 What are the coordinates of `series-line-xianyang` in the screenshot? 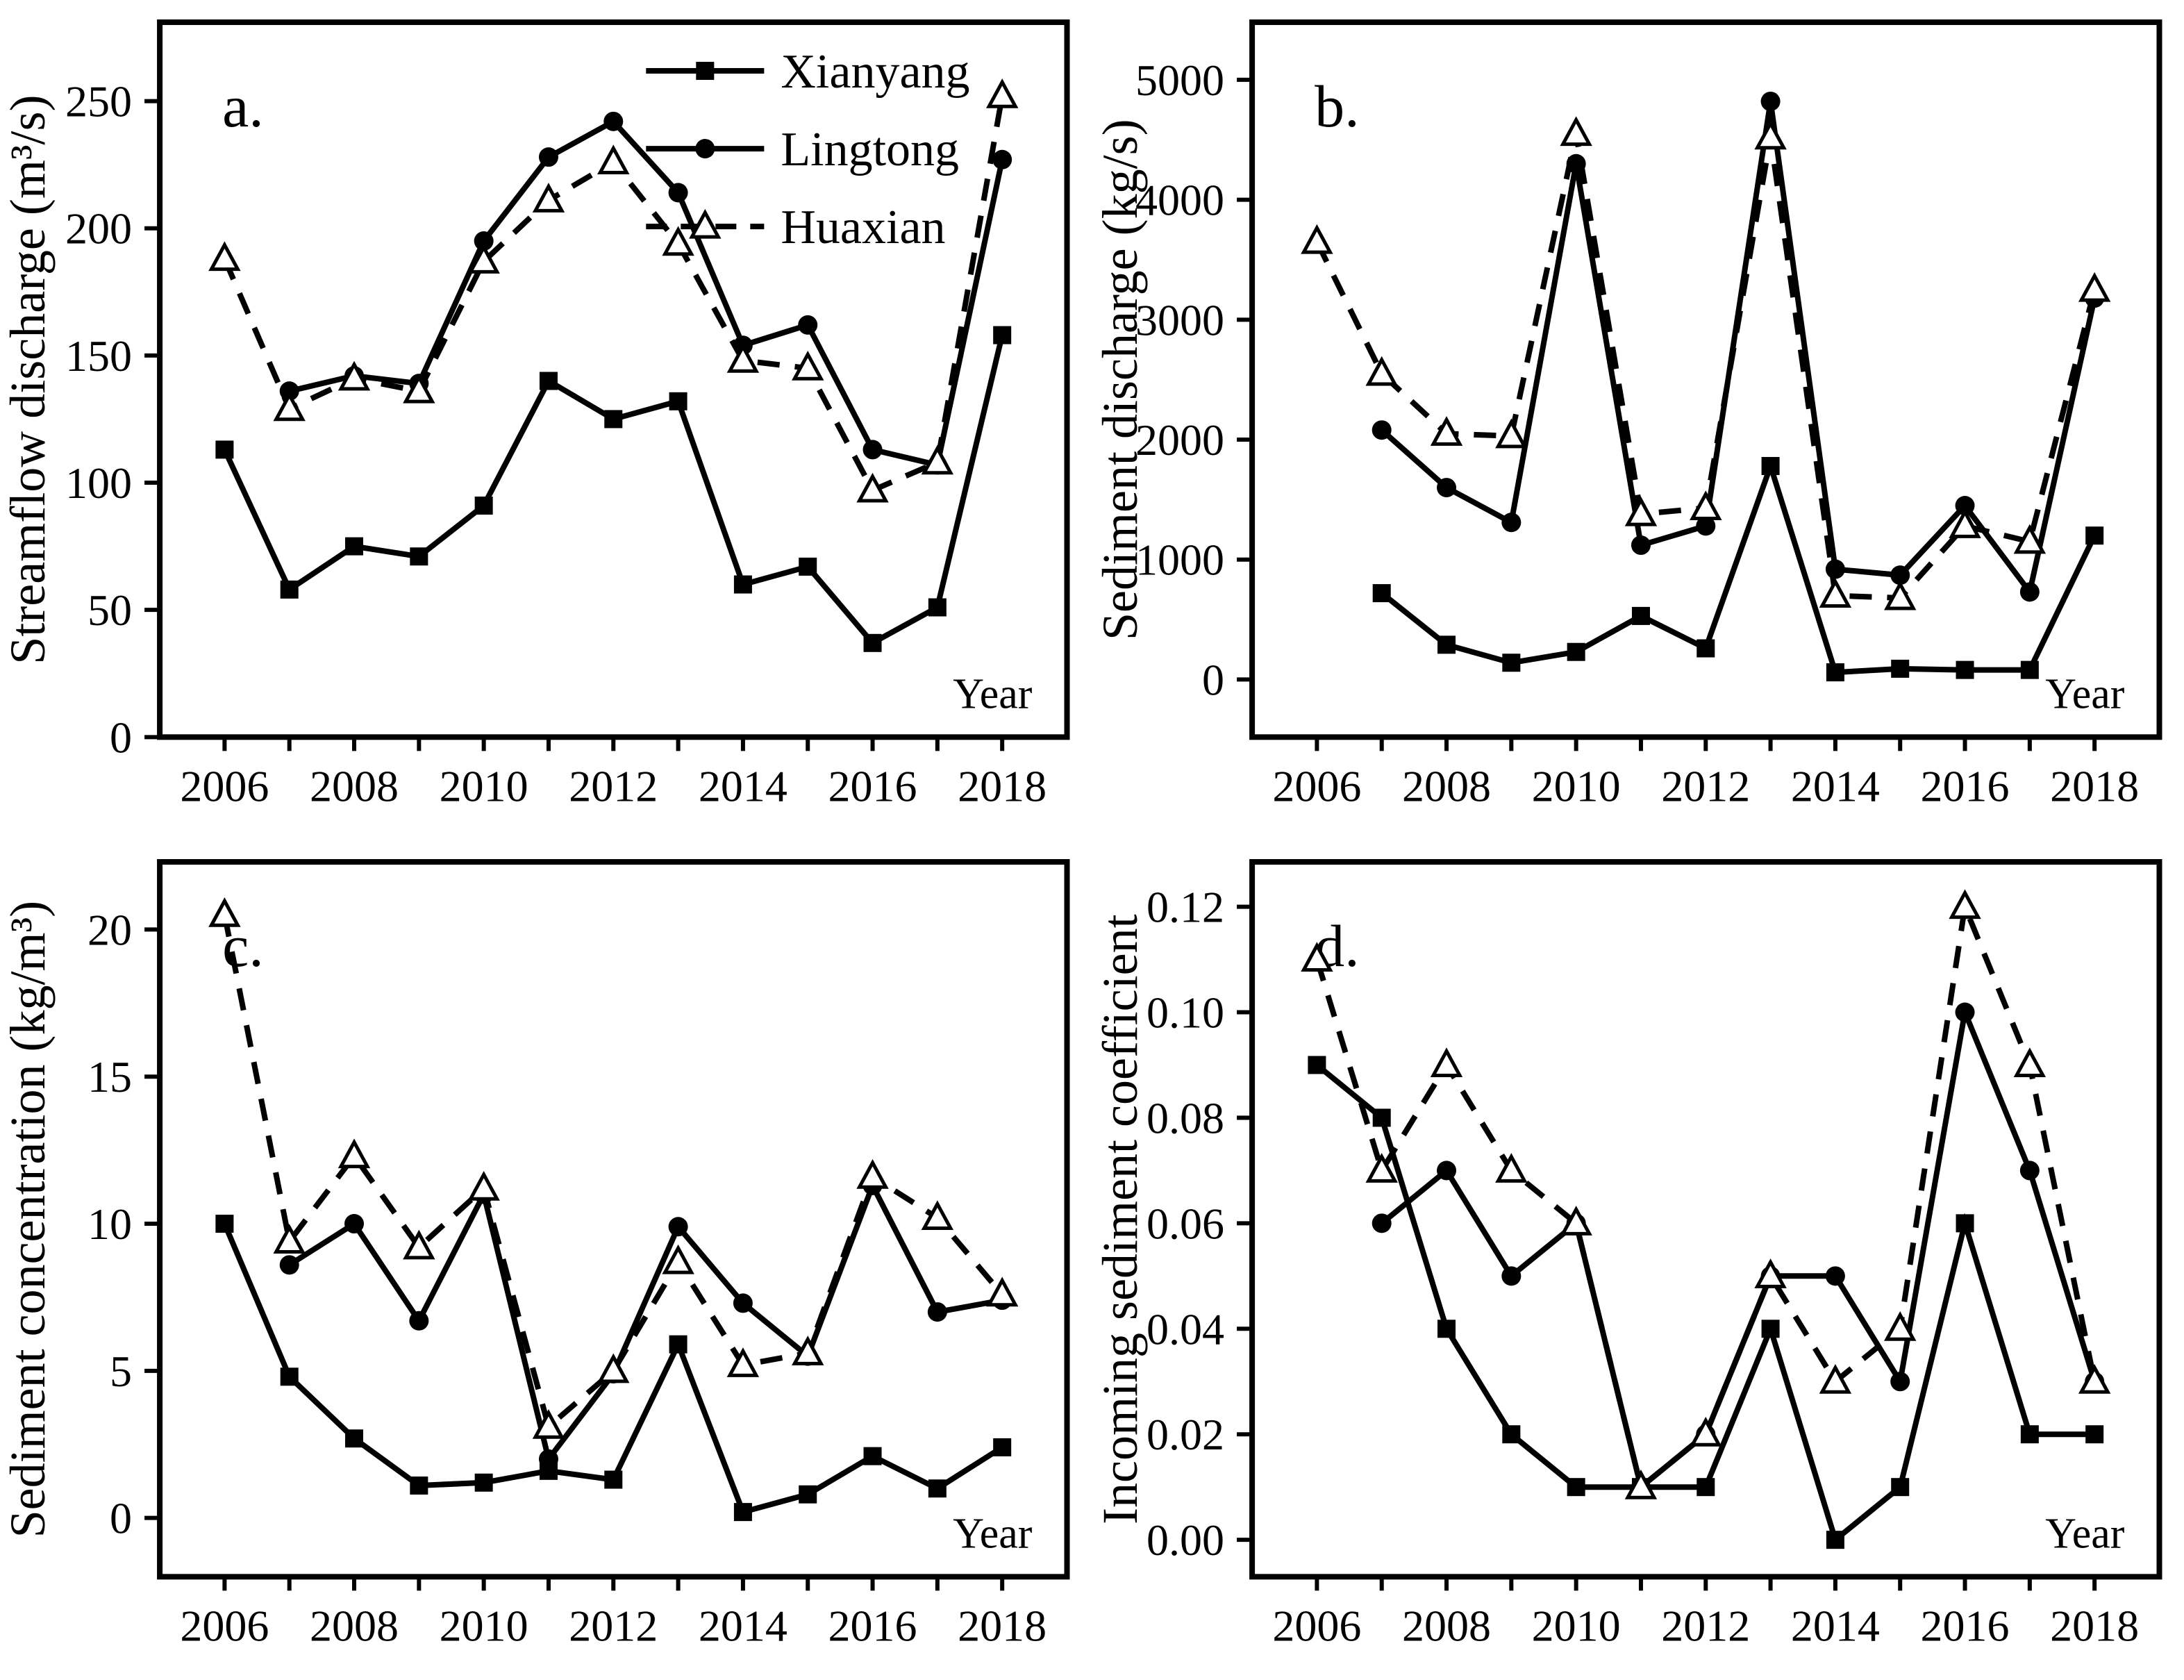 It's located at (1705, 1302).